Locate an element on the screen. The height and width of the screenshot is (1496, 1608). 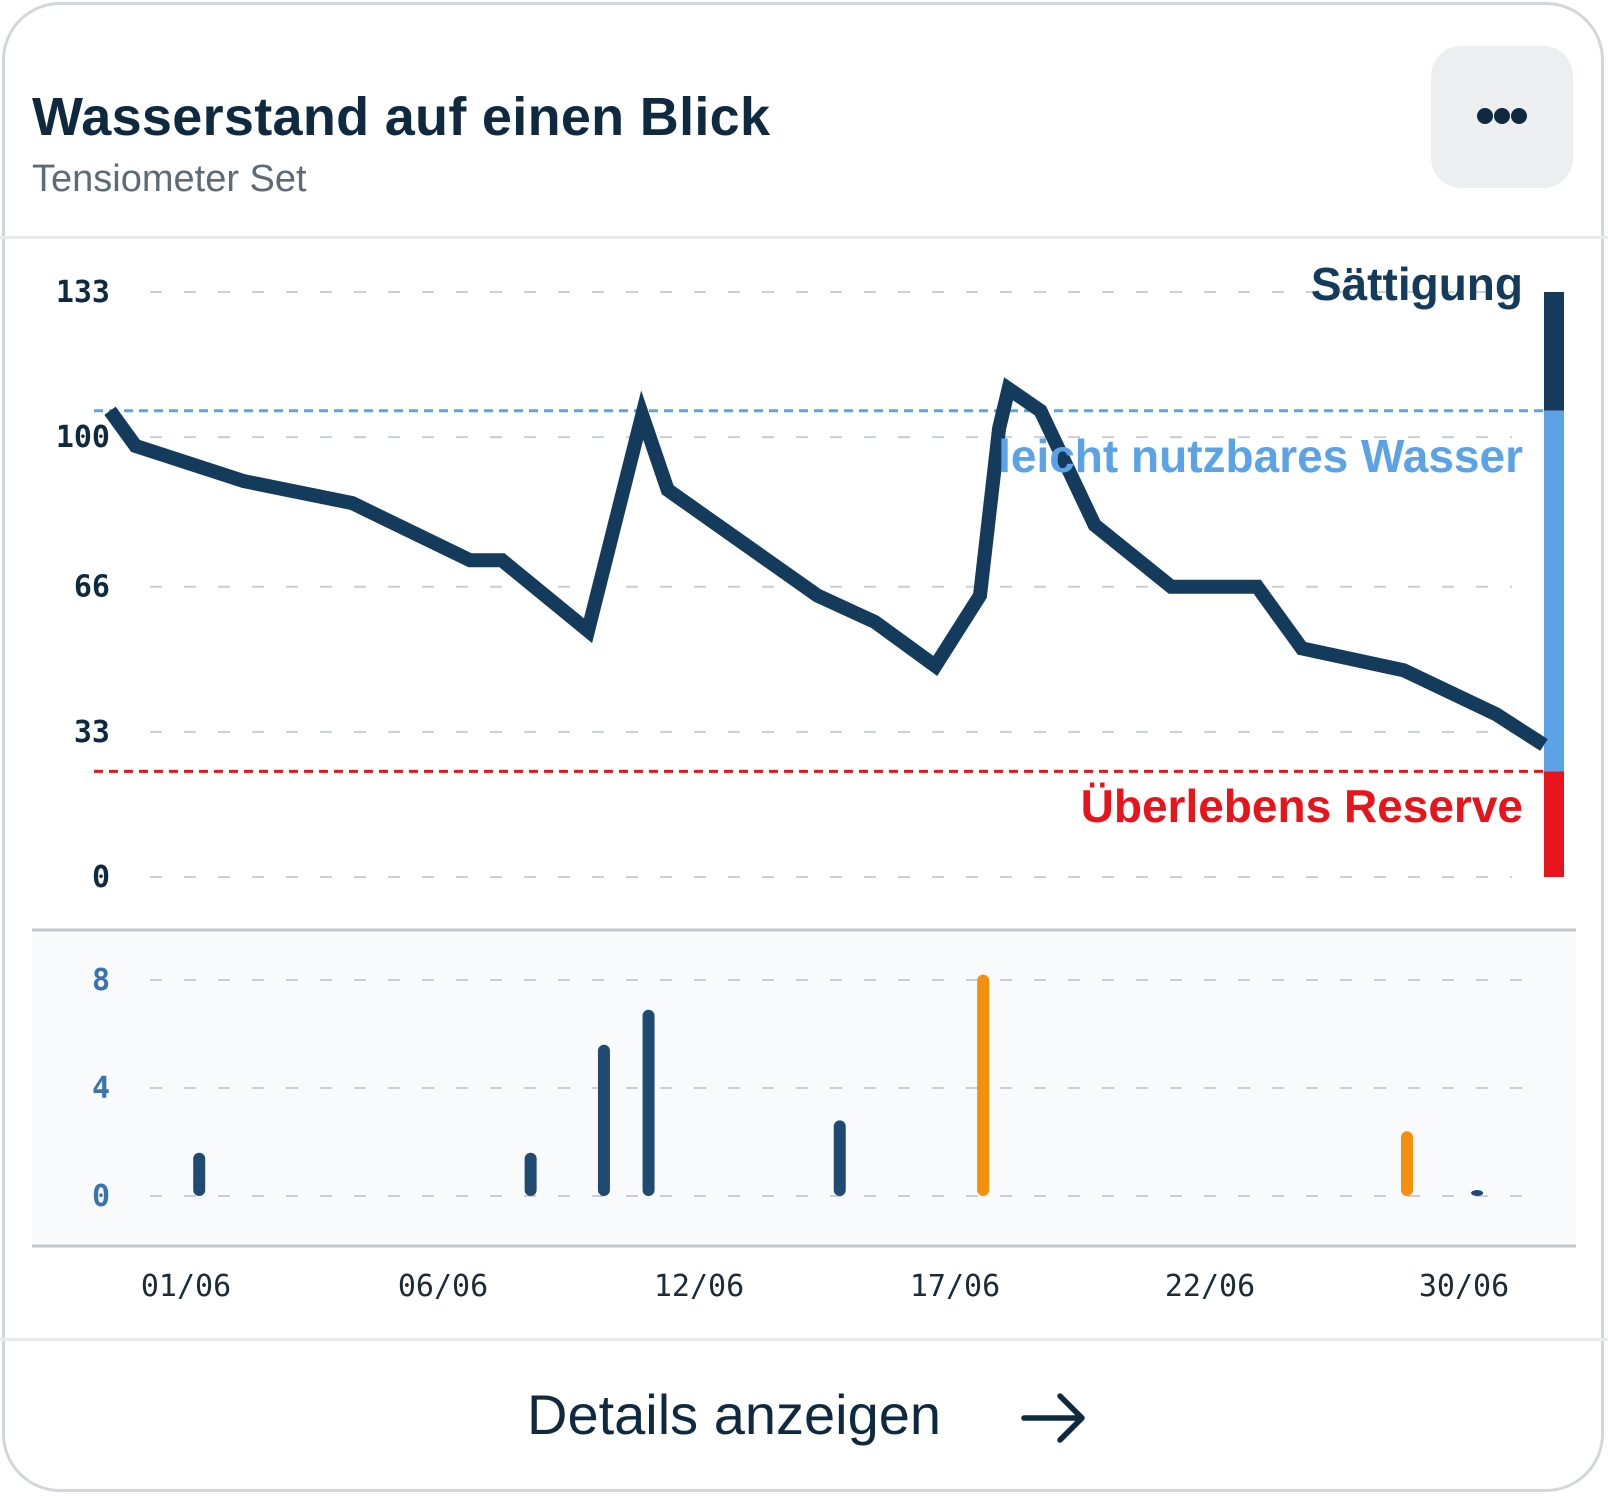
bar-y-tick-label: 4 is located at coordinates (101, 1088).